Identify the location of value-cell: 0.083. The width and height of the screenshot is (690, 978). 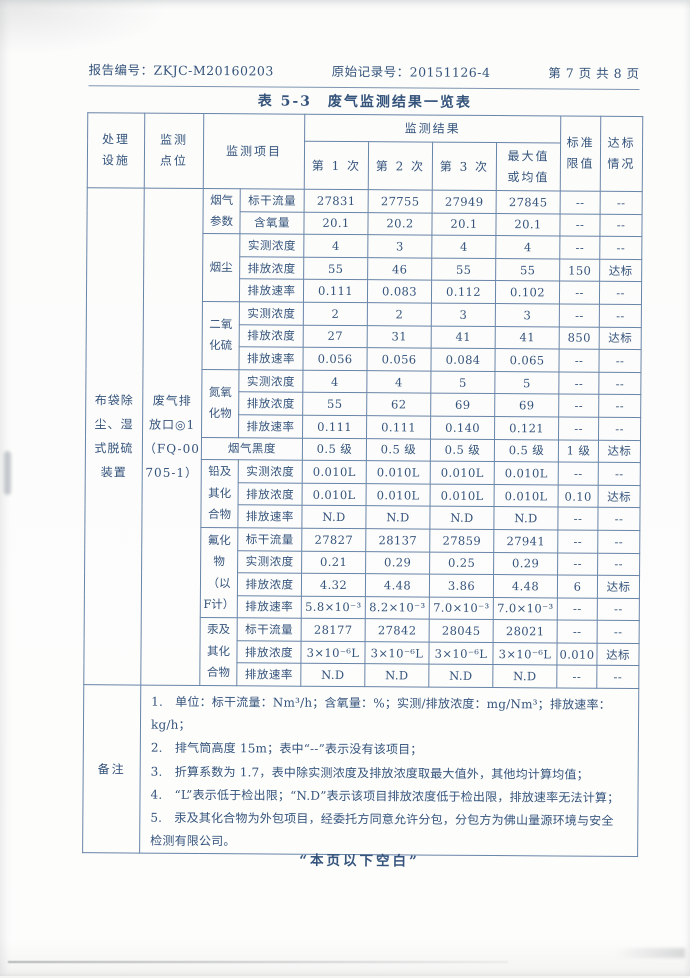
(399, 292).